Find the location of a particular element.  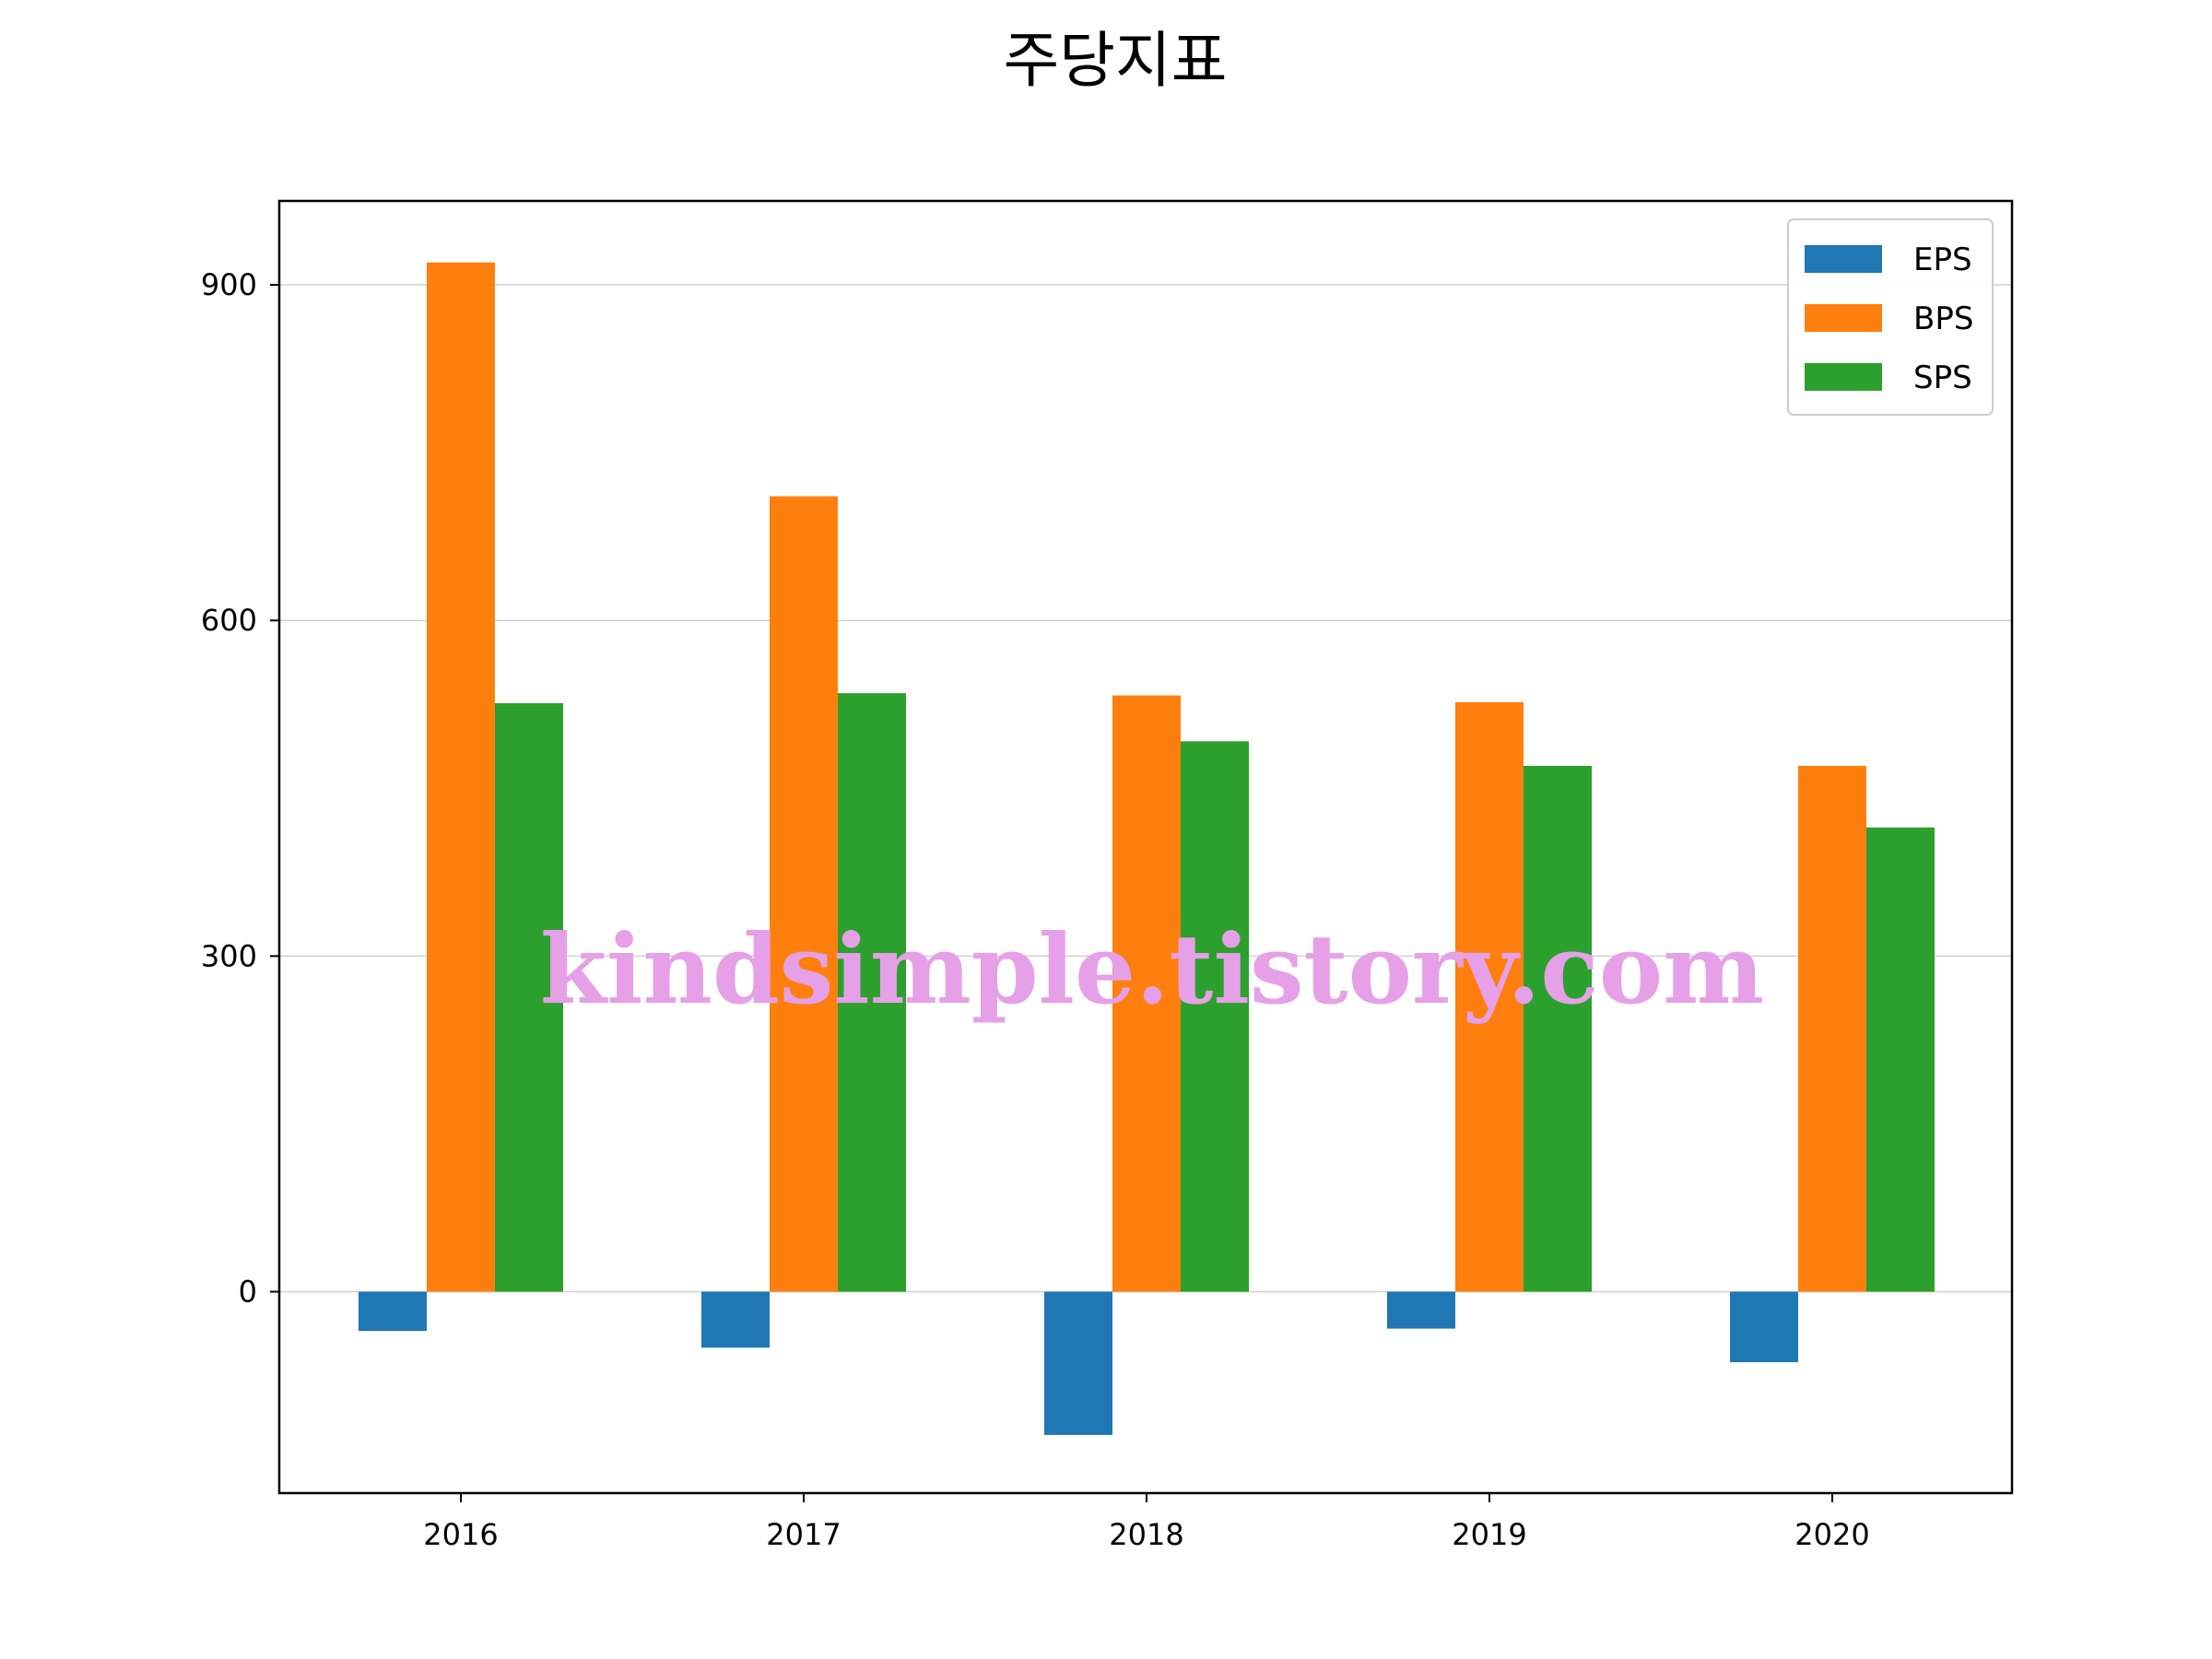

bar-sps-2019 is located at coordinates (1558, 1028).